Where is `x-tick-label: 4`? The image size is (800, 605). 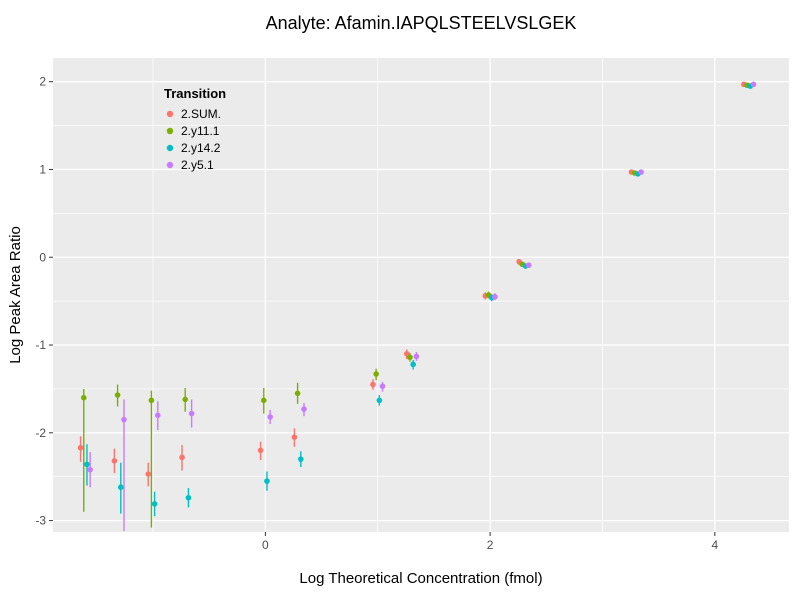 x-tick-label: 4 is located at coordinates (714, 545).